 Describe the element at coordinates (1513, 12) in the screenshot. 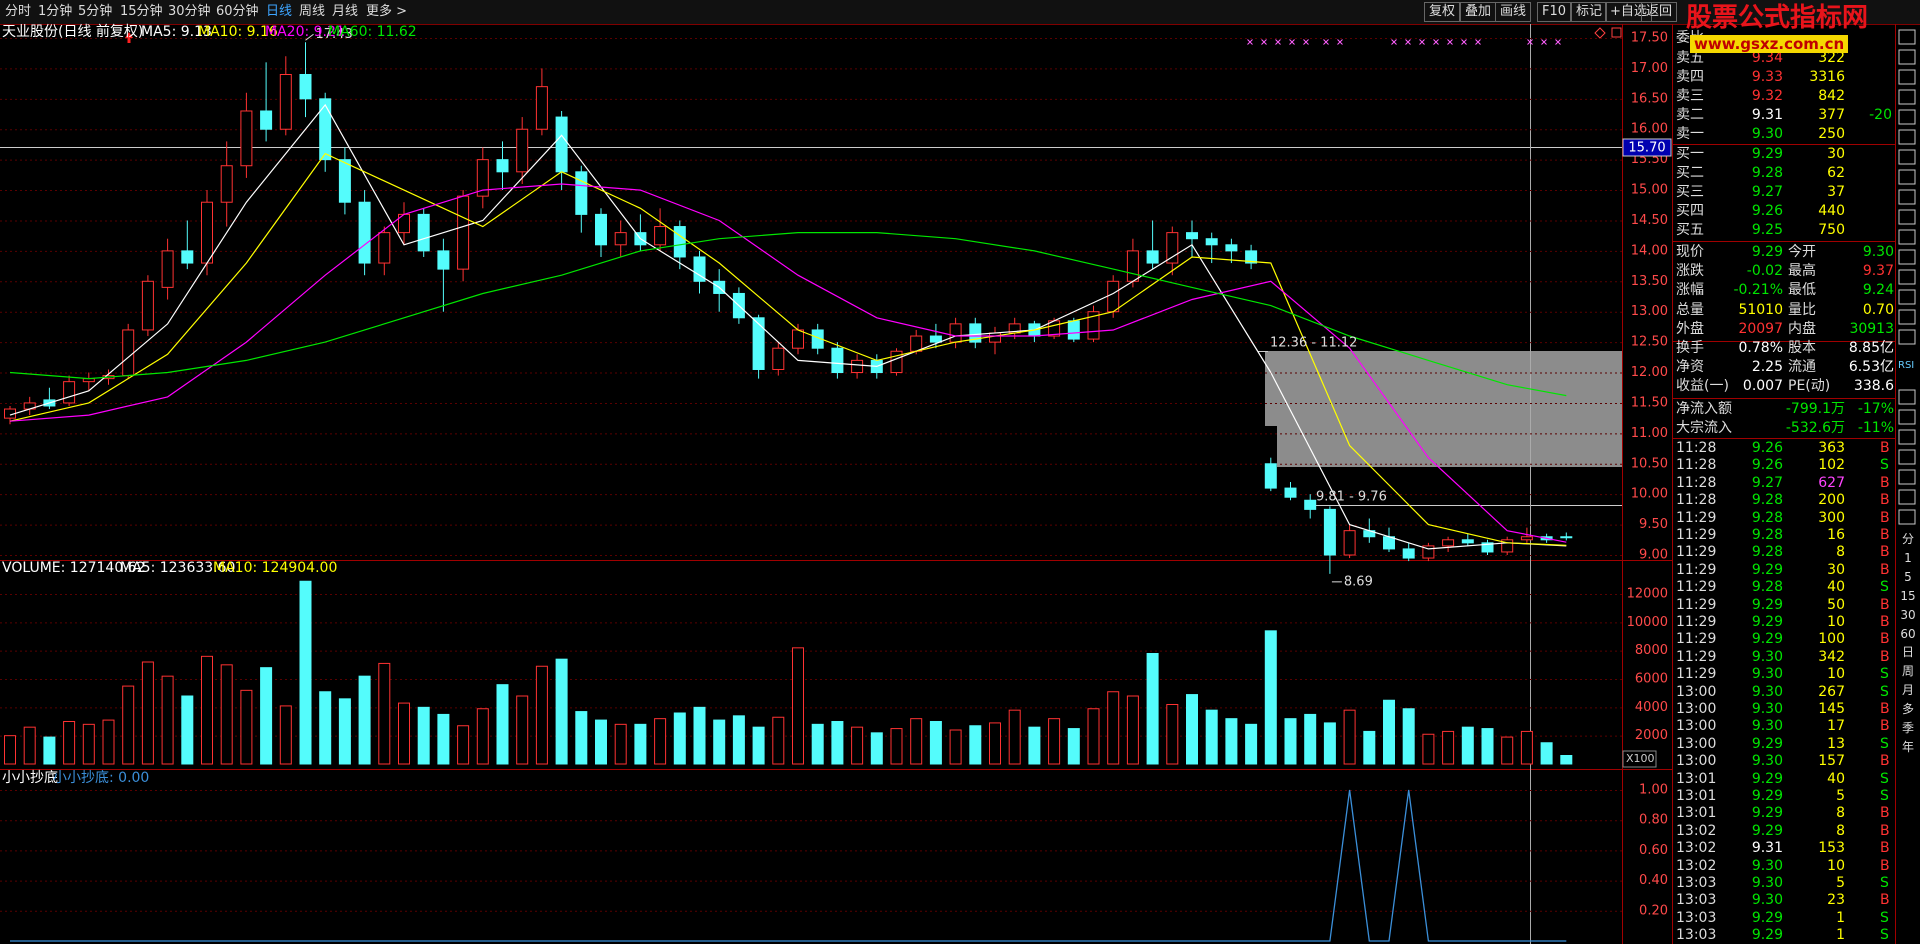

I see `tool-button: 画线` at that location.